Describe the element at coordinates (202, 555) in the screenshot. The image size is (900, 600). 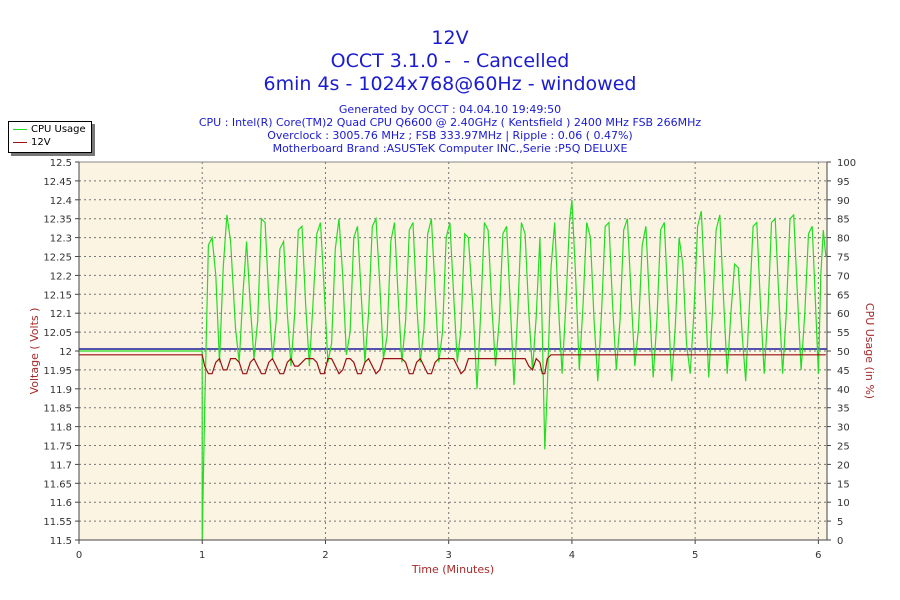
I see `x-tick-label: 1` at that location.